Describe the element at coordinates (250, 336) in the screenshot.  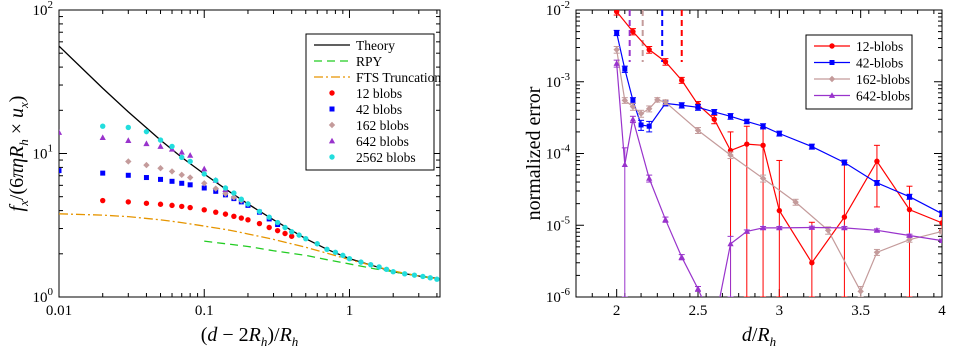
I see `x-axis-label: (d − 2Rh)/Rh` at that location.